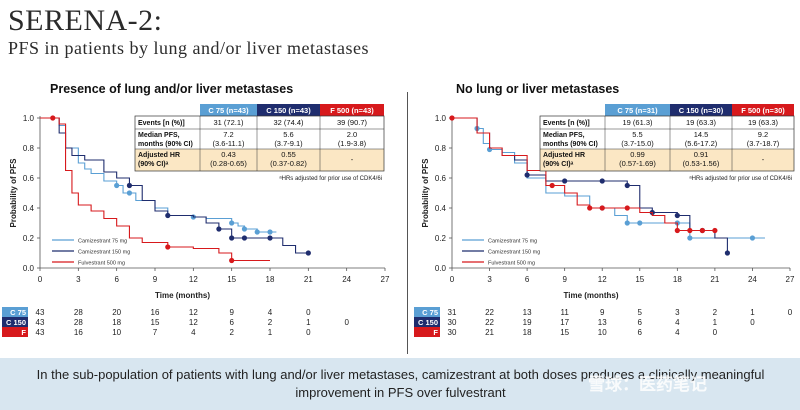 The image size is (800, 410). Describe the element at coordinates (667, 160) in the screenshot. I see `p2-table-hr-row-bg` at that location.